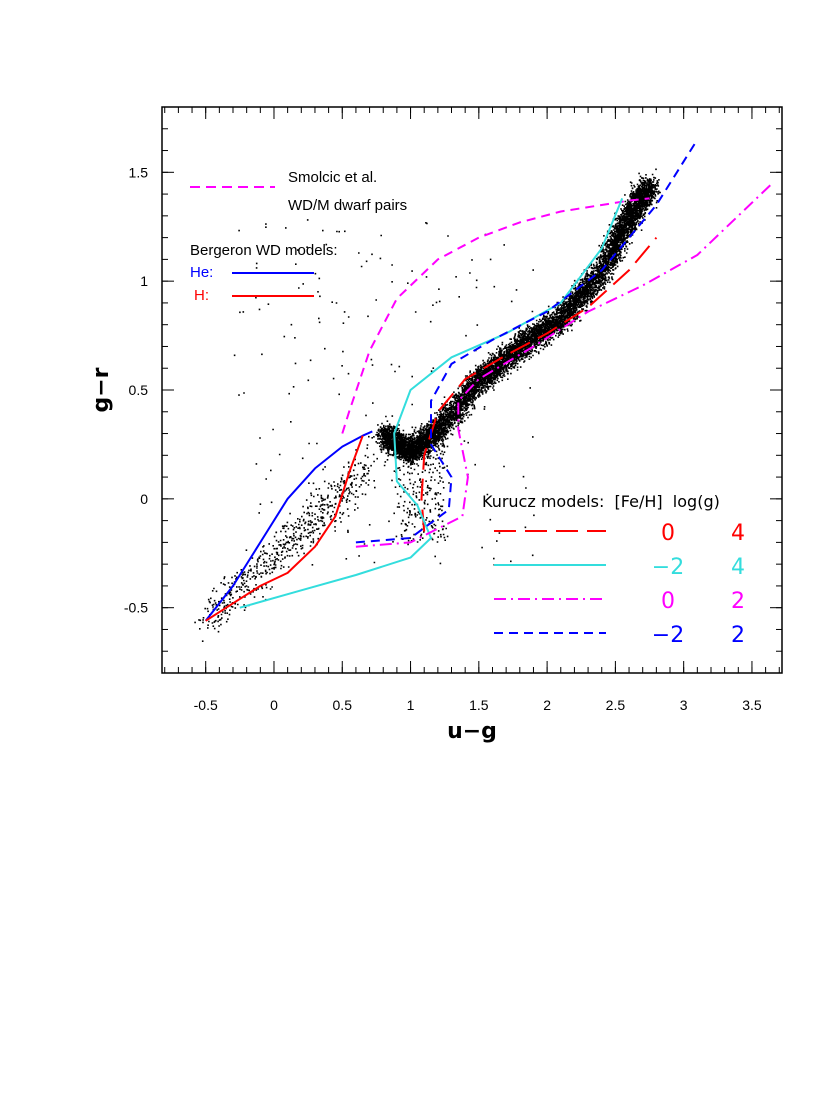 This screenshot has width=830, height=1106. I want to click on legend-smolcic-label-2: WD/M dwarf pairs, so click(347, 205).